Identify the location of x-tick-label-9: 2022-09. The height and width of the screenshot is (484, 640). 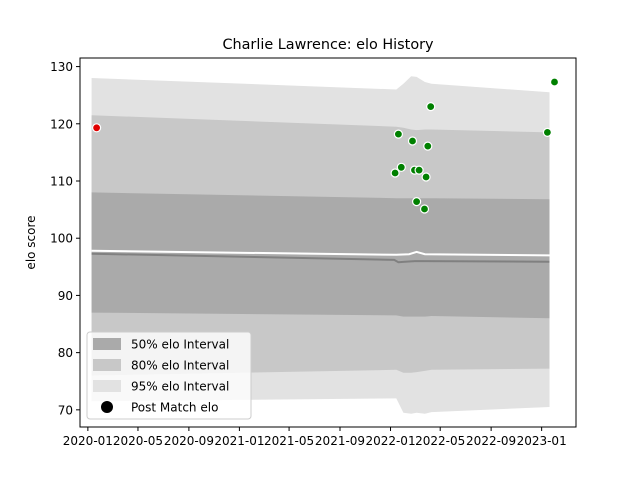
(491, 441).